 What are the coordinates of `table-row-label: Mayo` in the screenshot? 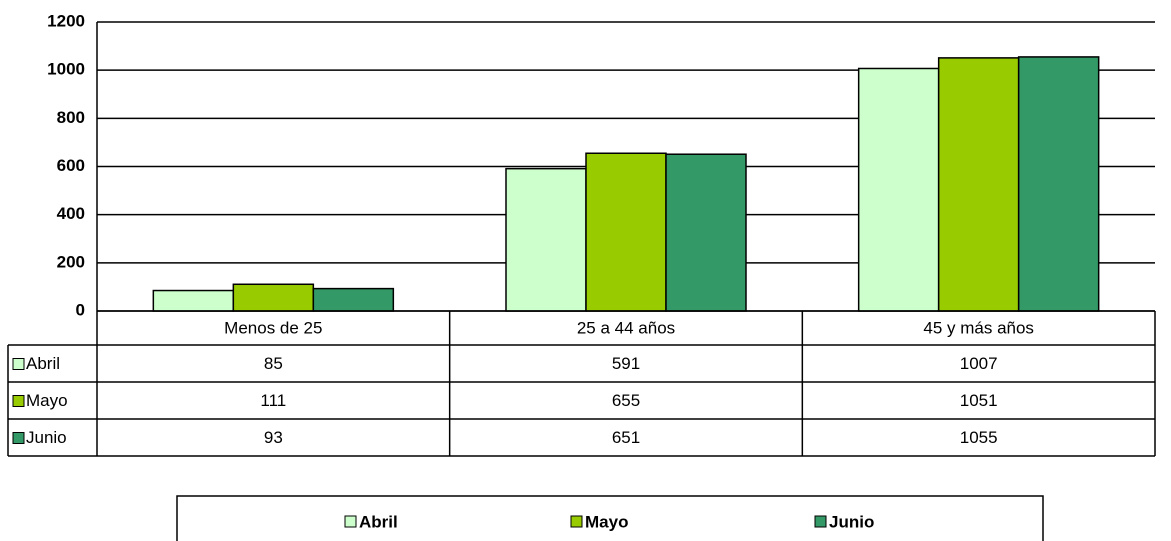 It's located at (47, 400).